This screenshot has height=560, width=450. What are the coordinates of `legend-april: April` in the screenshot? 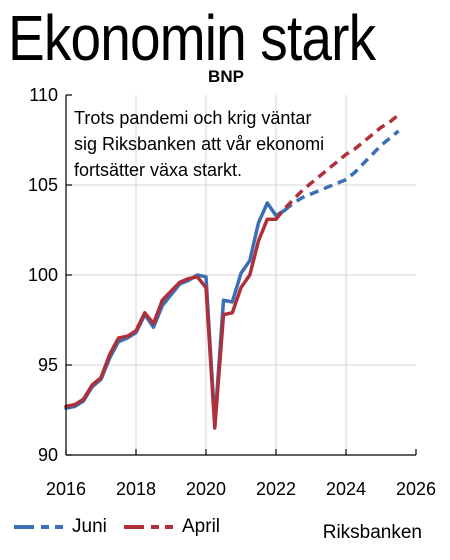 It's located at (171, 527).